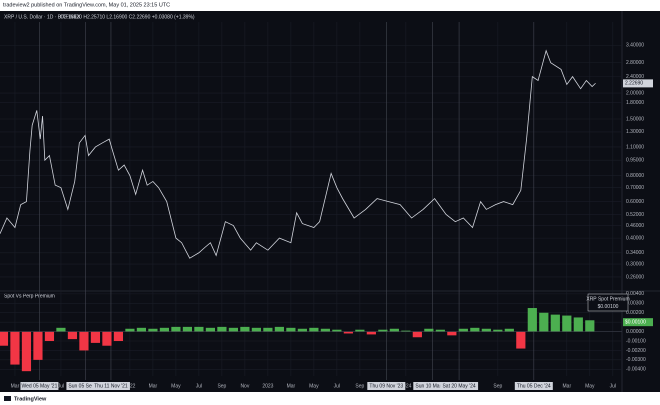 The height and width of the screenshot is (405, 660). Describe the element at coordinates (635, 119) in the screenshot. I see `y-tick-label: 1.50000` at that location.